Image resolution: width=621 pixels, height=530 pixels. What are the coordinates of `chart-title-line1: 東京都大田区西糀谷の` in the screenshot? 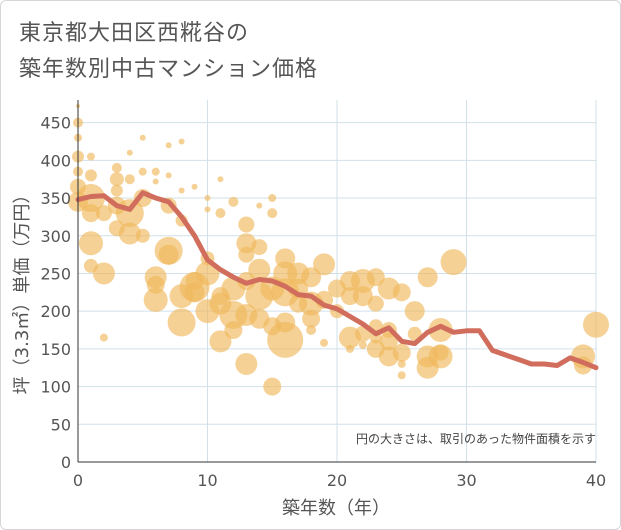 It's located at (134, 33).